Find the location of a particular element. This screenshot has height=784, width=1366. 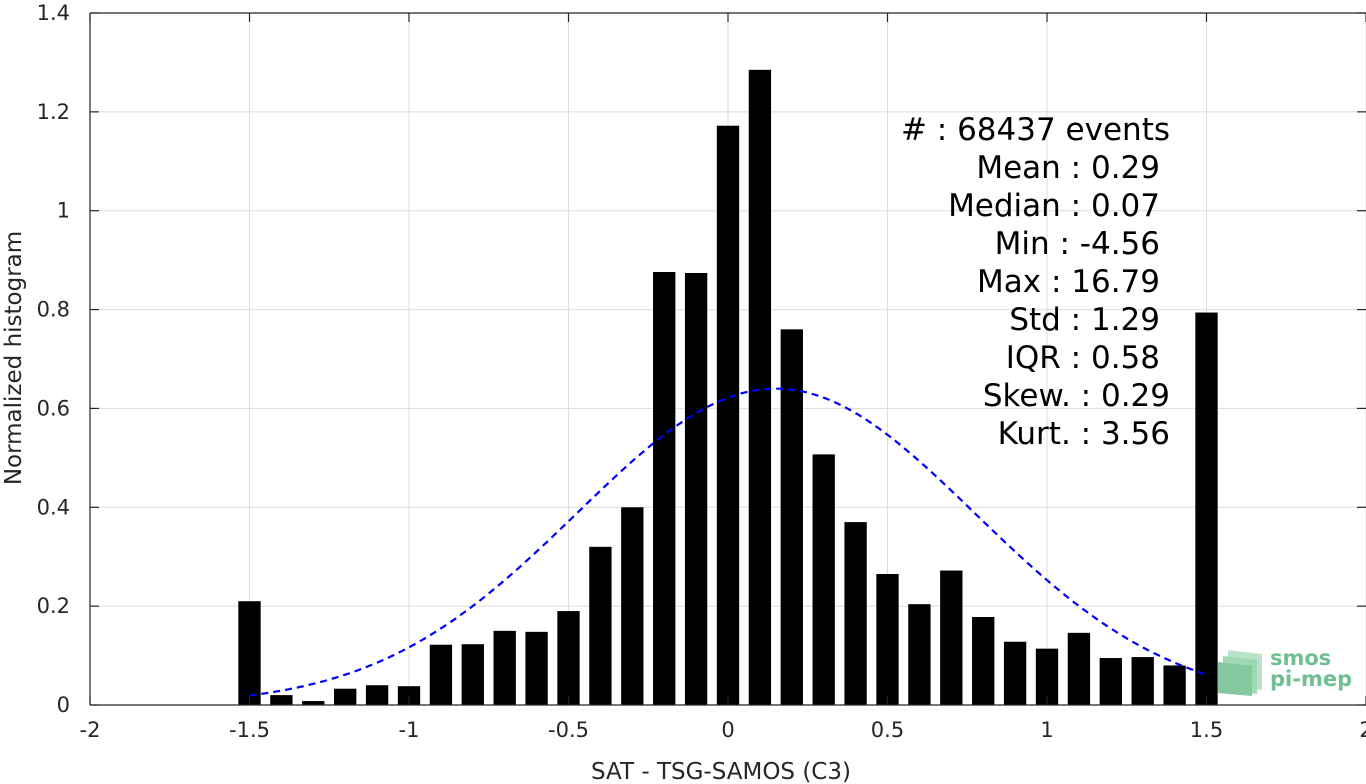

stat-line: # : 68437 events is located at coordinates (1035, 130).